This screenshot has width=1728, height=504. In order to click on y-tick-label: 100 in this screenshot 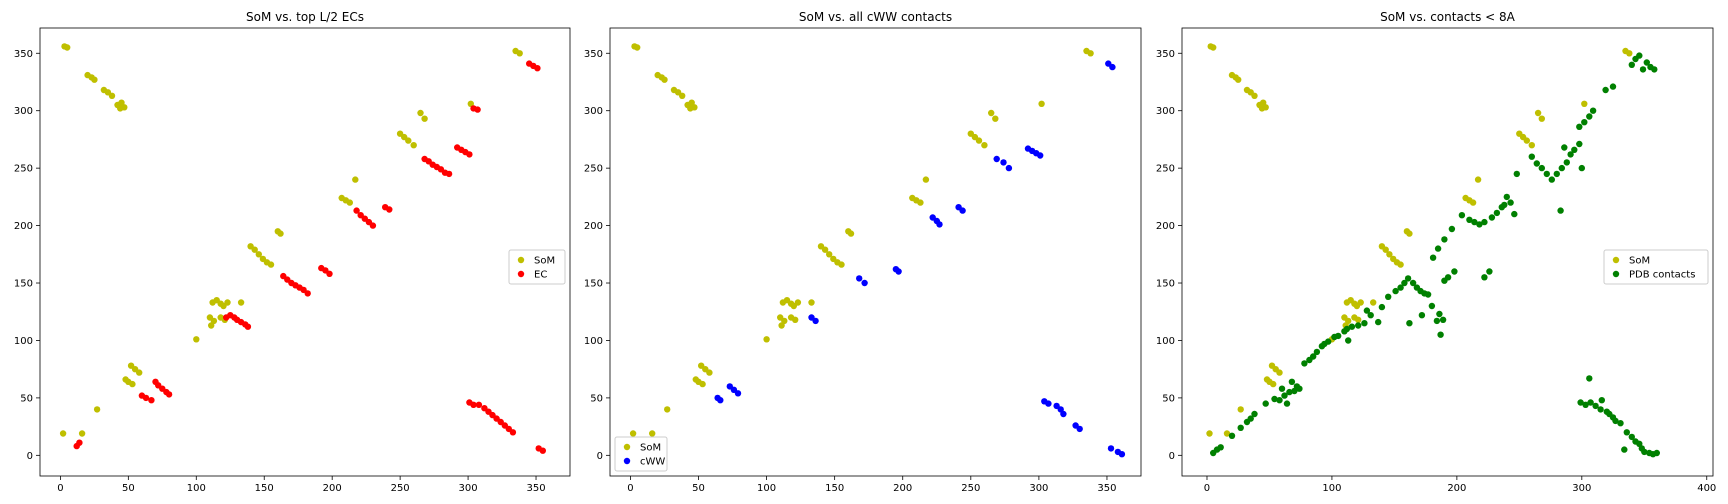, I will do `click(593, 341)`.